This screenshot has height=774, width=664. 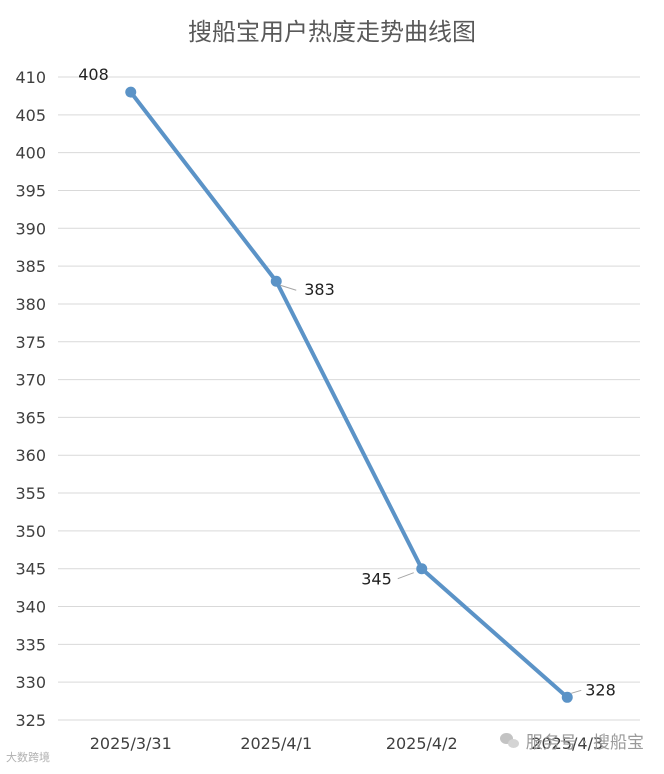 I want to click on x-tick-label: 2025/4/2, so click(x=422, y=743).